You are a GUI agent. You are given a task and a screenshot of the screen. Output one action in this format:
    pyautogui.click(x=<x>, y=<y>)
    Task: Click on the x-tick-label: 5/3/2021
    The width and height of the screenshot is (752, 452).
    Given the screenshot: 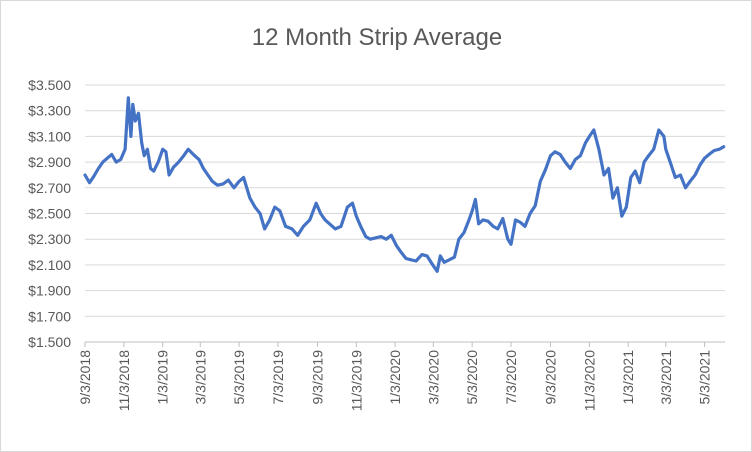 What is the action you would take?
    pyautogui.click(x=705, y=377)
    